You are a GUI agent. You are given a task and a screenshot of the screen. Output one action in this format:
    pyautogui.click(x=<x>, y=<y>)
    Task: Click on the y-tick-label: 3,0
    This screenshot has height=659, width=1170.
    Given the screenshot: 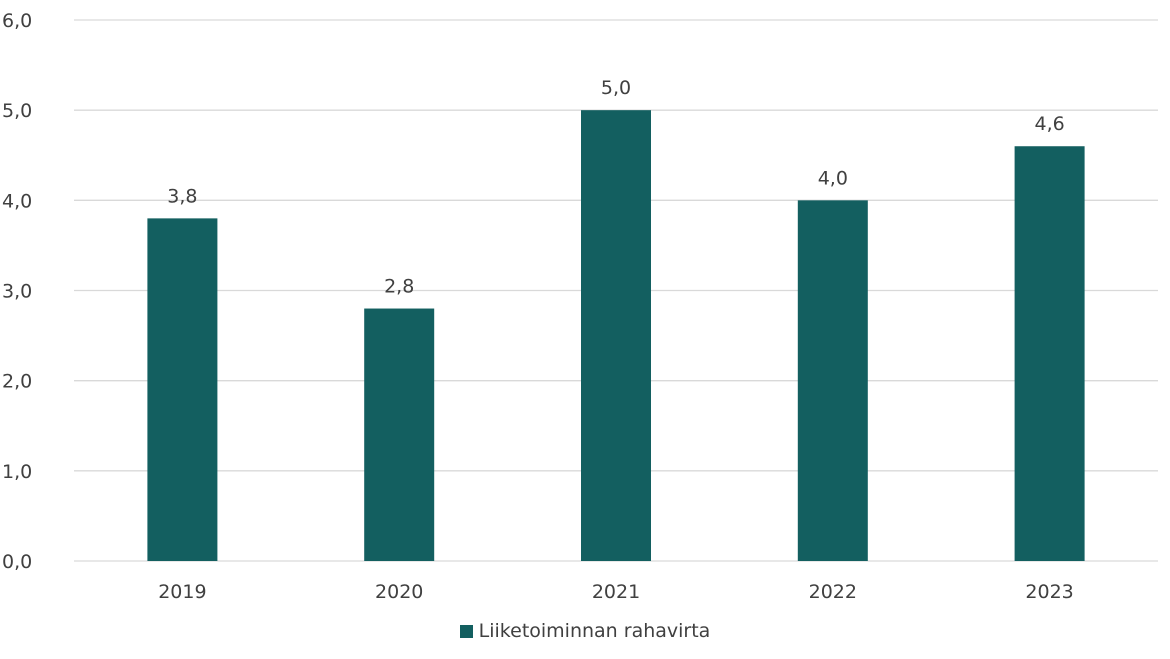 What is the action you would take?
    pyautogui.click(x=17, y=292)
    